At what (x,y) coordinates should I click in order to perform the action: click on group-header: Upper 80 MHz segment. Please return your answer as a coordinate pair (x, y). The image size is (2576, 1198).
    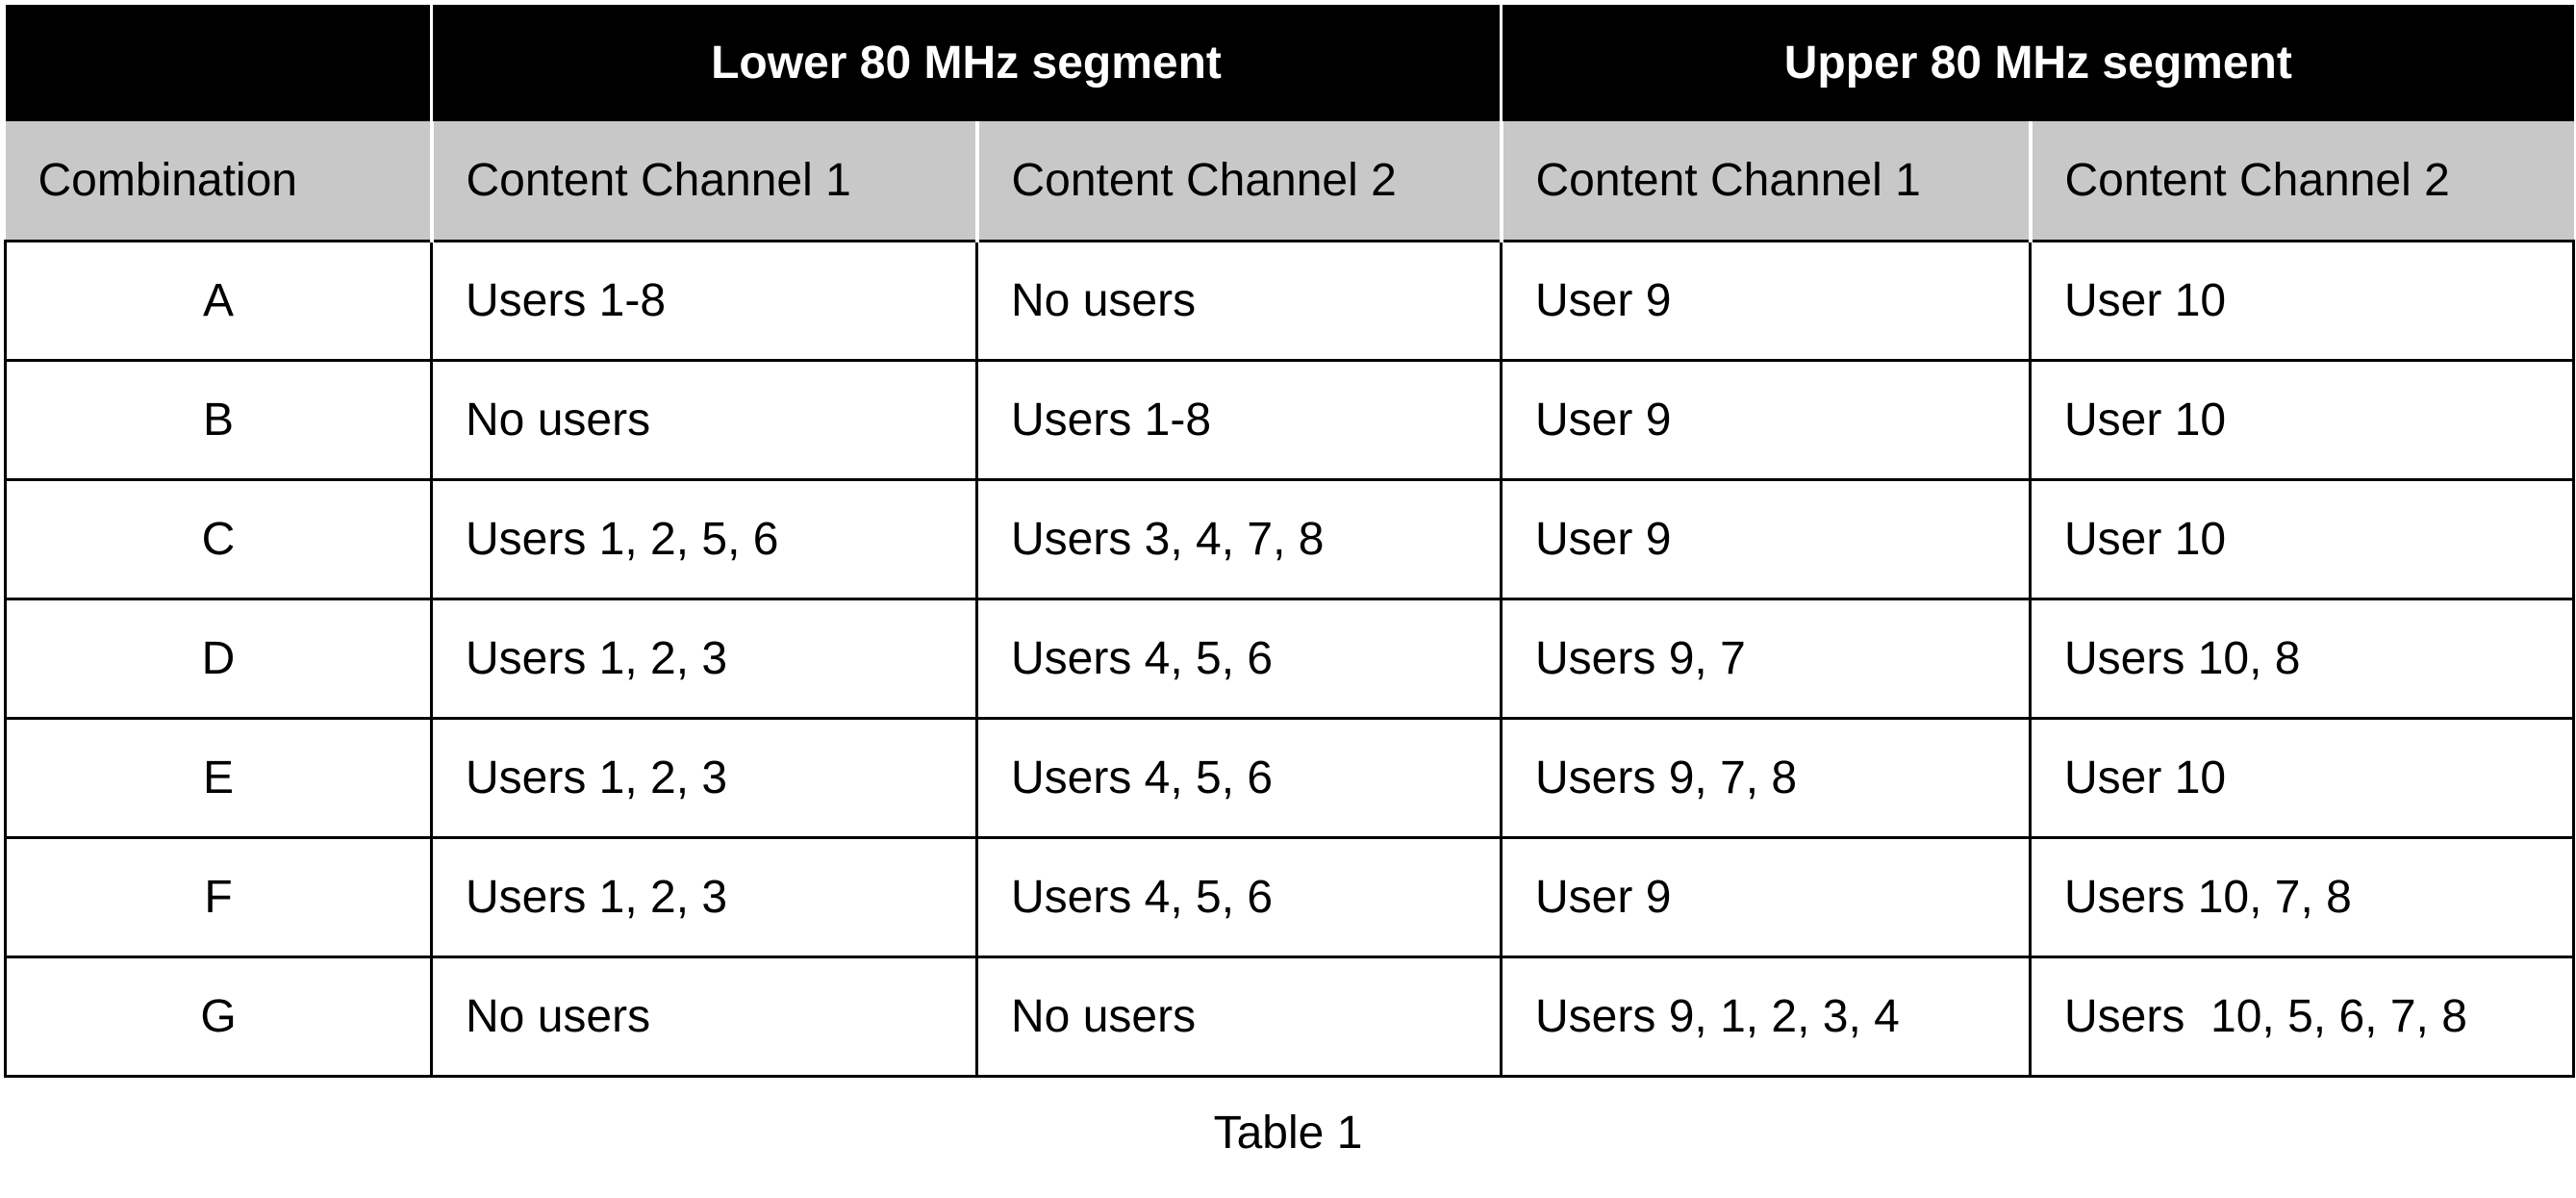
    Looking at the image, I should click on (2037, 63).